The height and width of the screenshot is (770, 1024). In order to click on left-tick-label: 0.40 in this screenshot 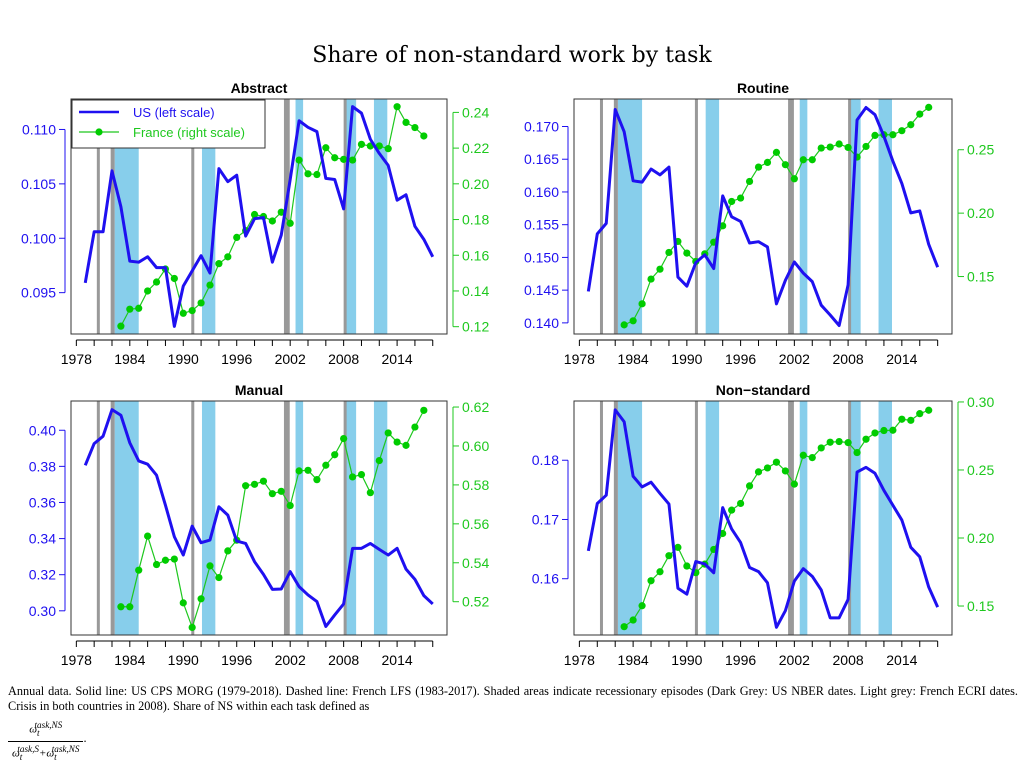, I will do `click(42, 430)`.